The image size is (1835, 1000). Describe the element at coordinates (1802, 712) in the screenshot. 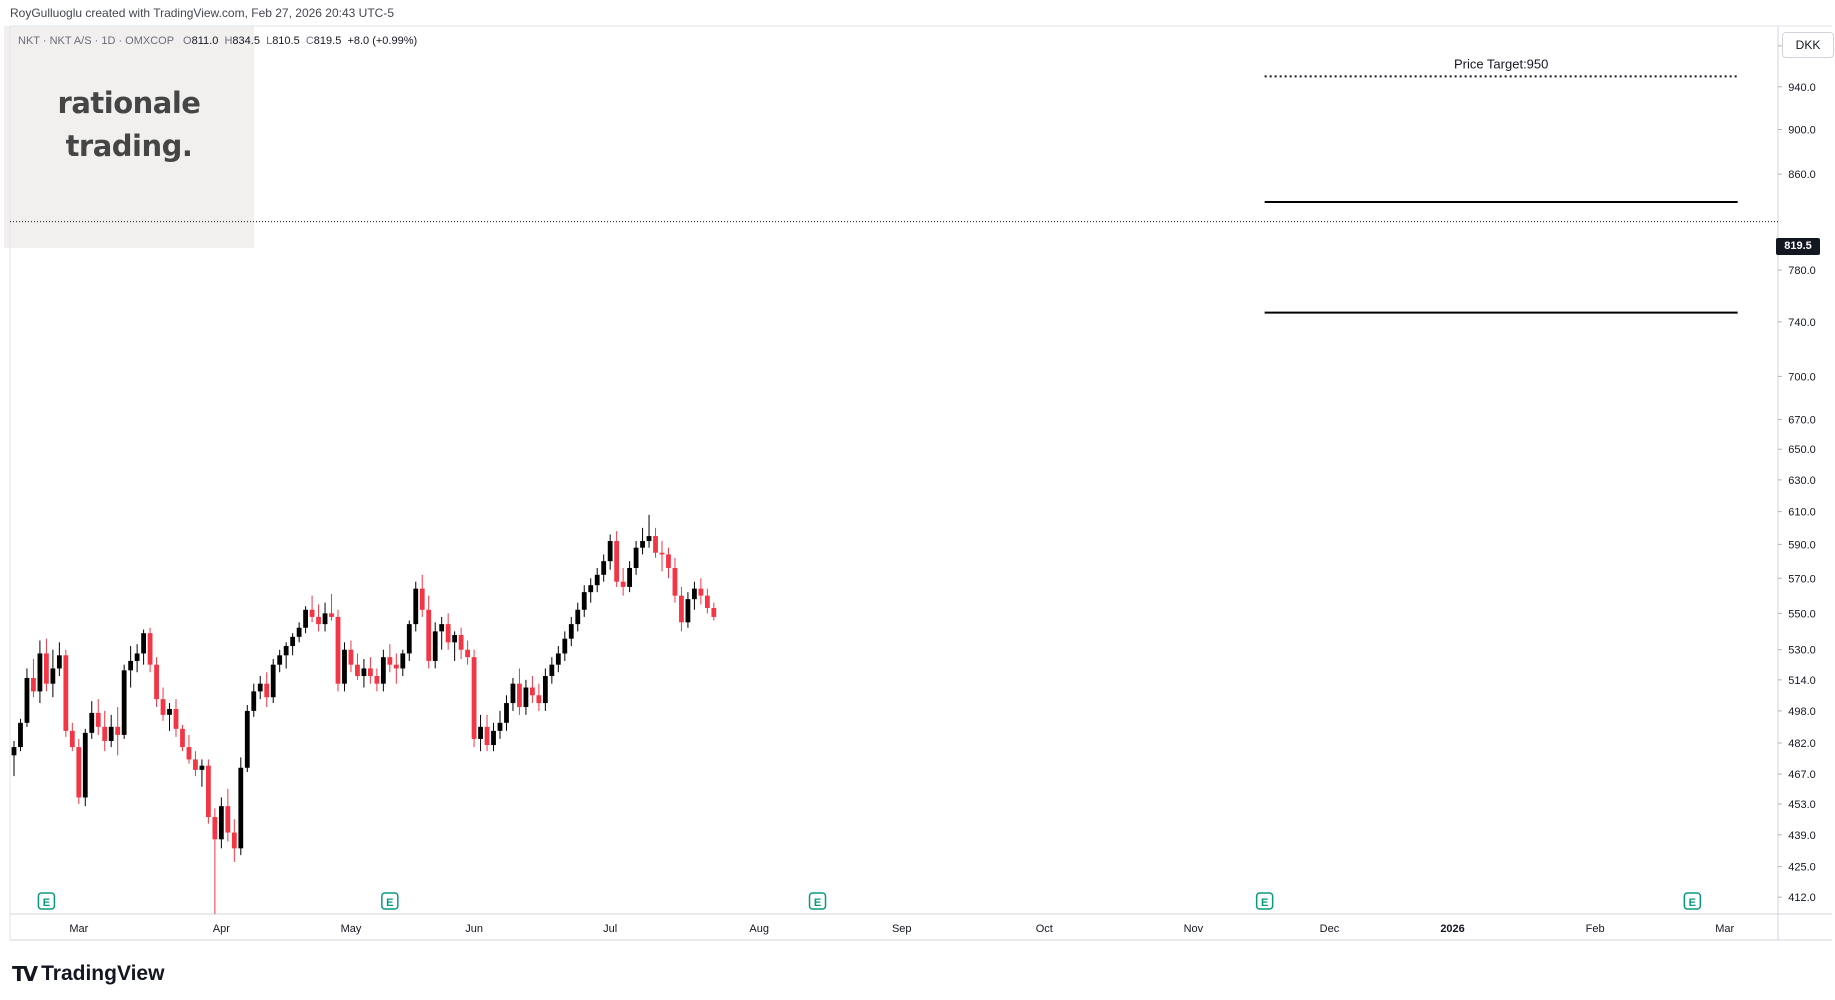

I see `price-tick-label: 498.0` at that location.